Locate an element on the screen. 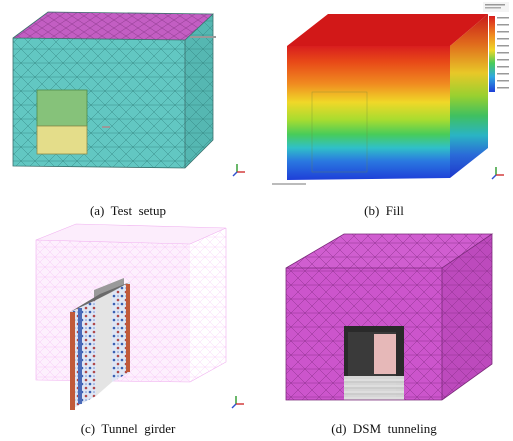 The image size is (513, 441). color-legend is located at coordinates (496, 47).